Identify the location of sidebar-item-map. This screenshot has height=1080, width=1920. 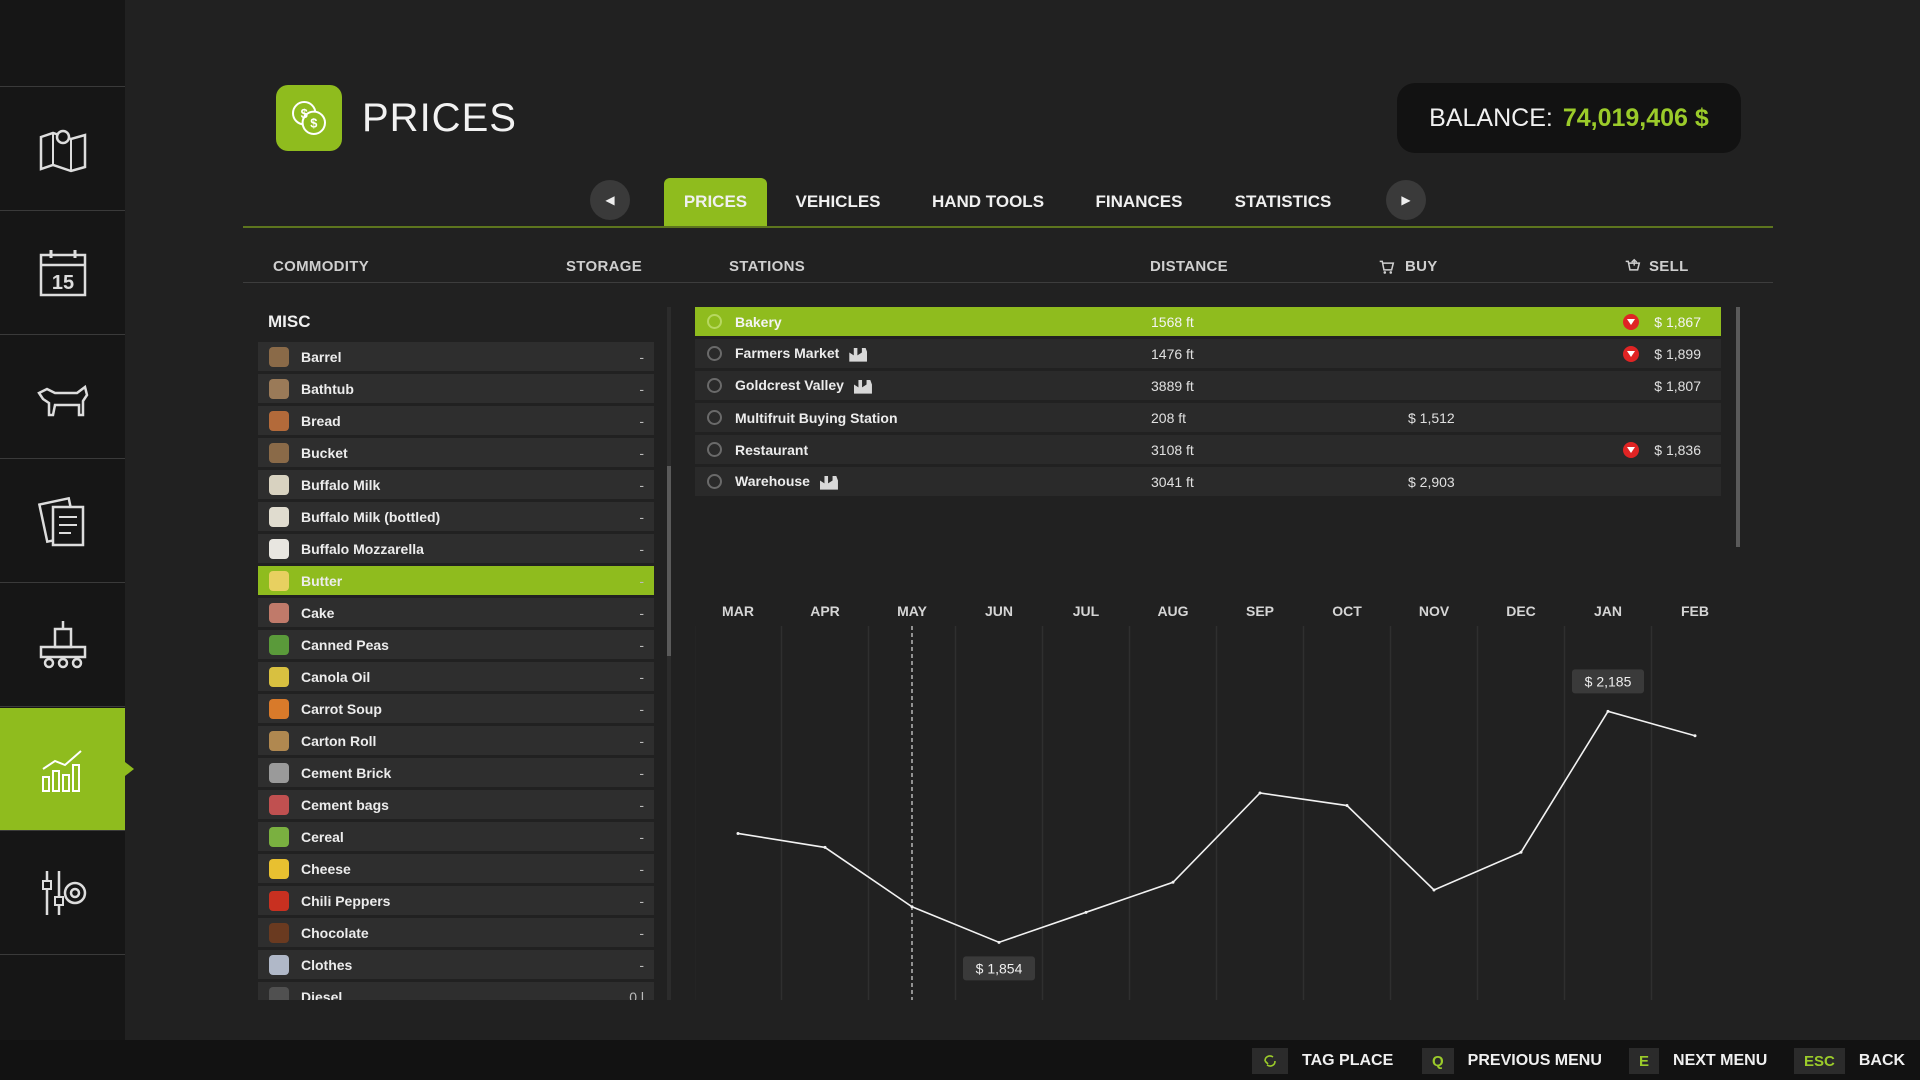
(62, 149).